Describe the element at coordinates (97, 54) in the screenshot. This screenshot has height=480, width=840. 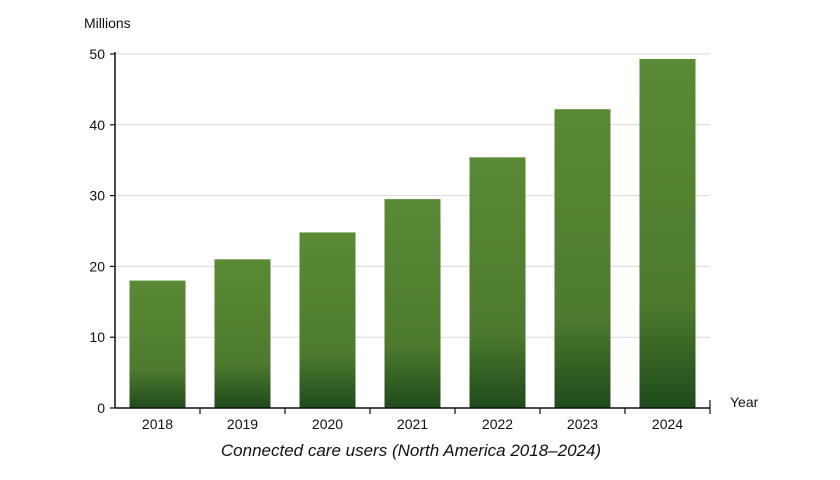
I see `y-tick-label: 50` at that location.